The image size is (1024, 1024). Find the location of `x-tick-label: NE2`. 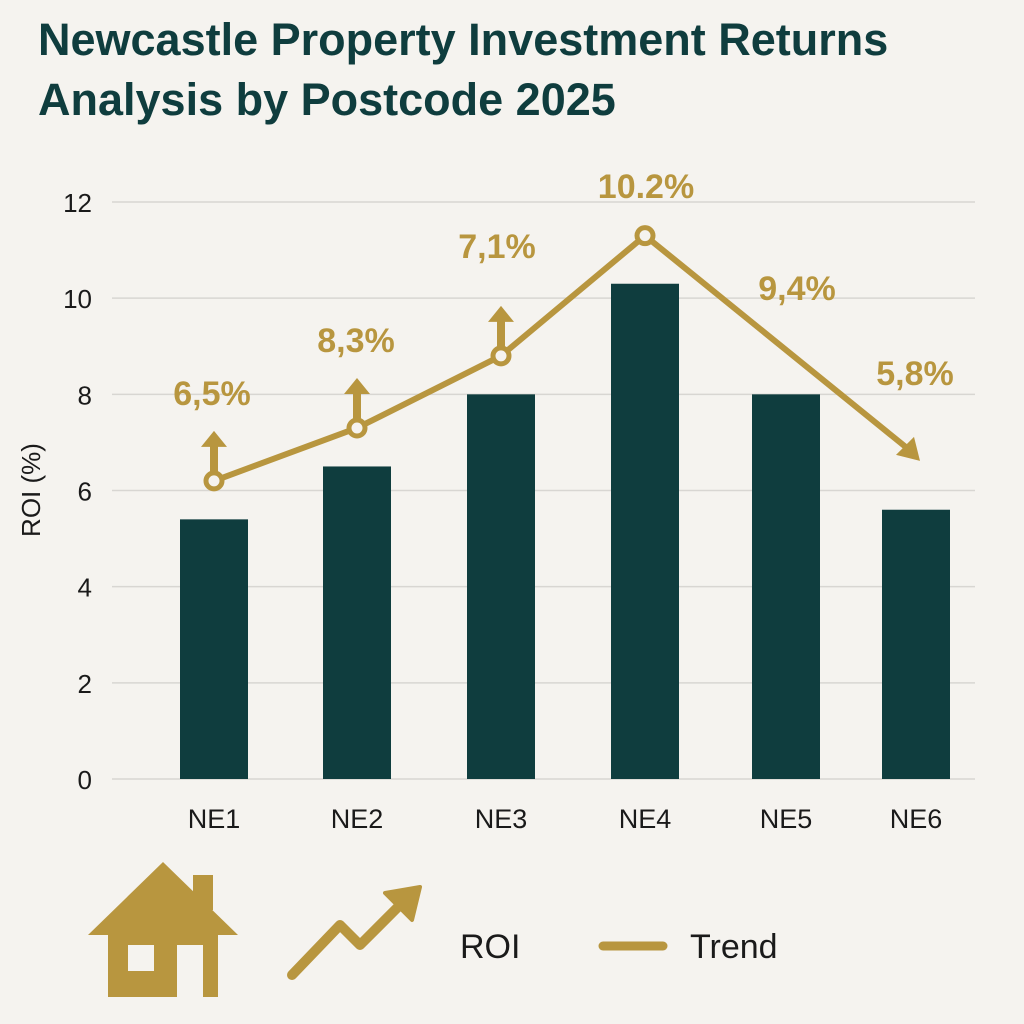

x-tick-label: NE2 is located at coordinates (357, 819).